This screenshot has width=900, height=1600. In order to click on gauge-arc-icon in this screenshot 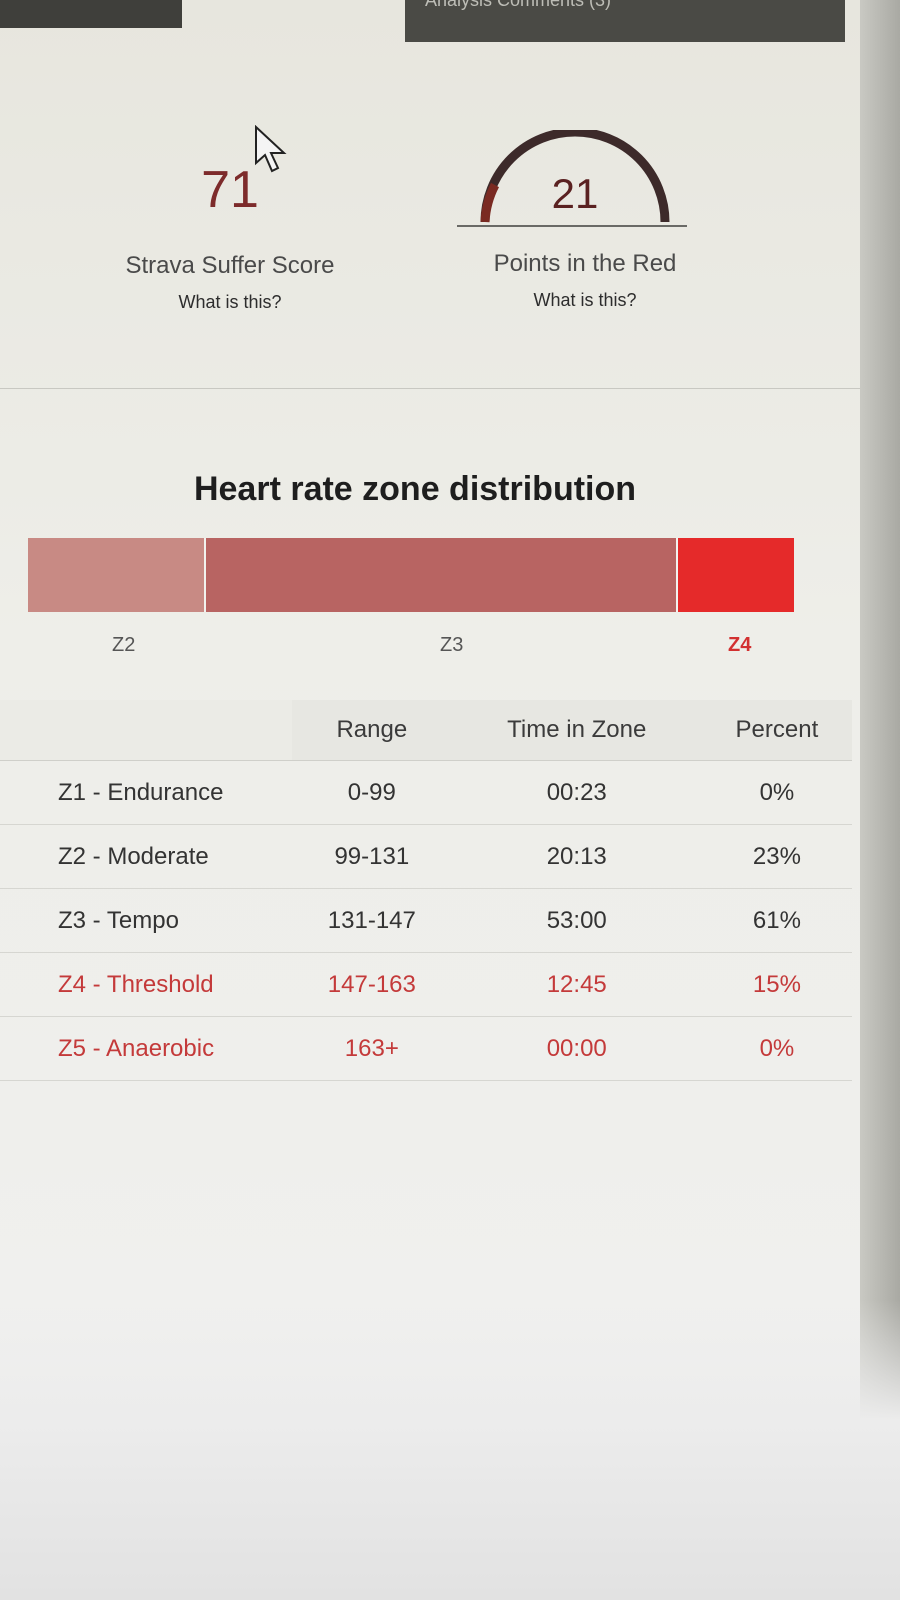, I will do `click(572, 177)`.